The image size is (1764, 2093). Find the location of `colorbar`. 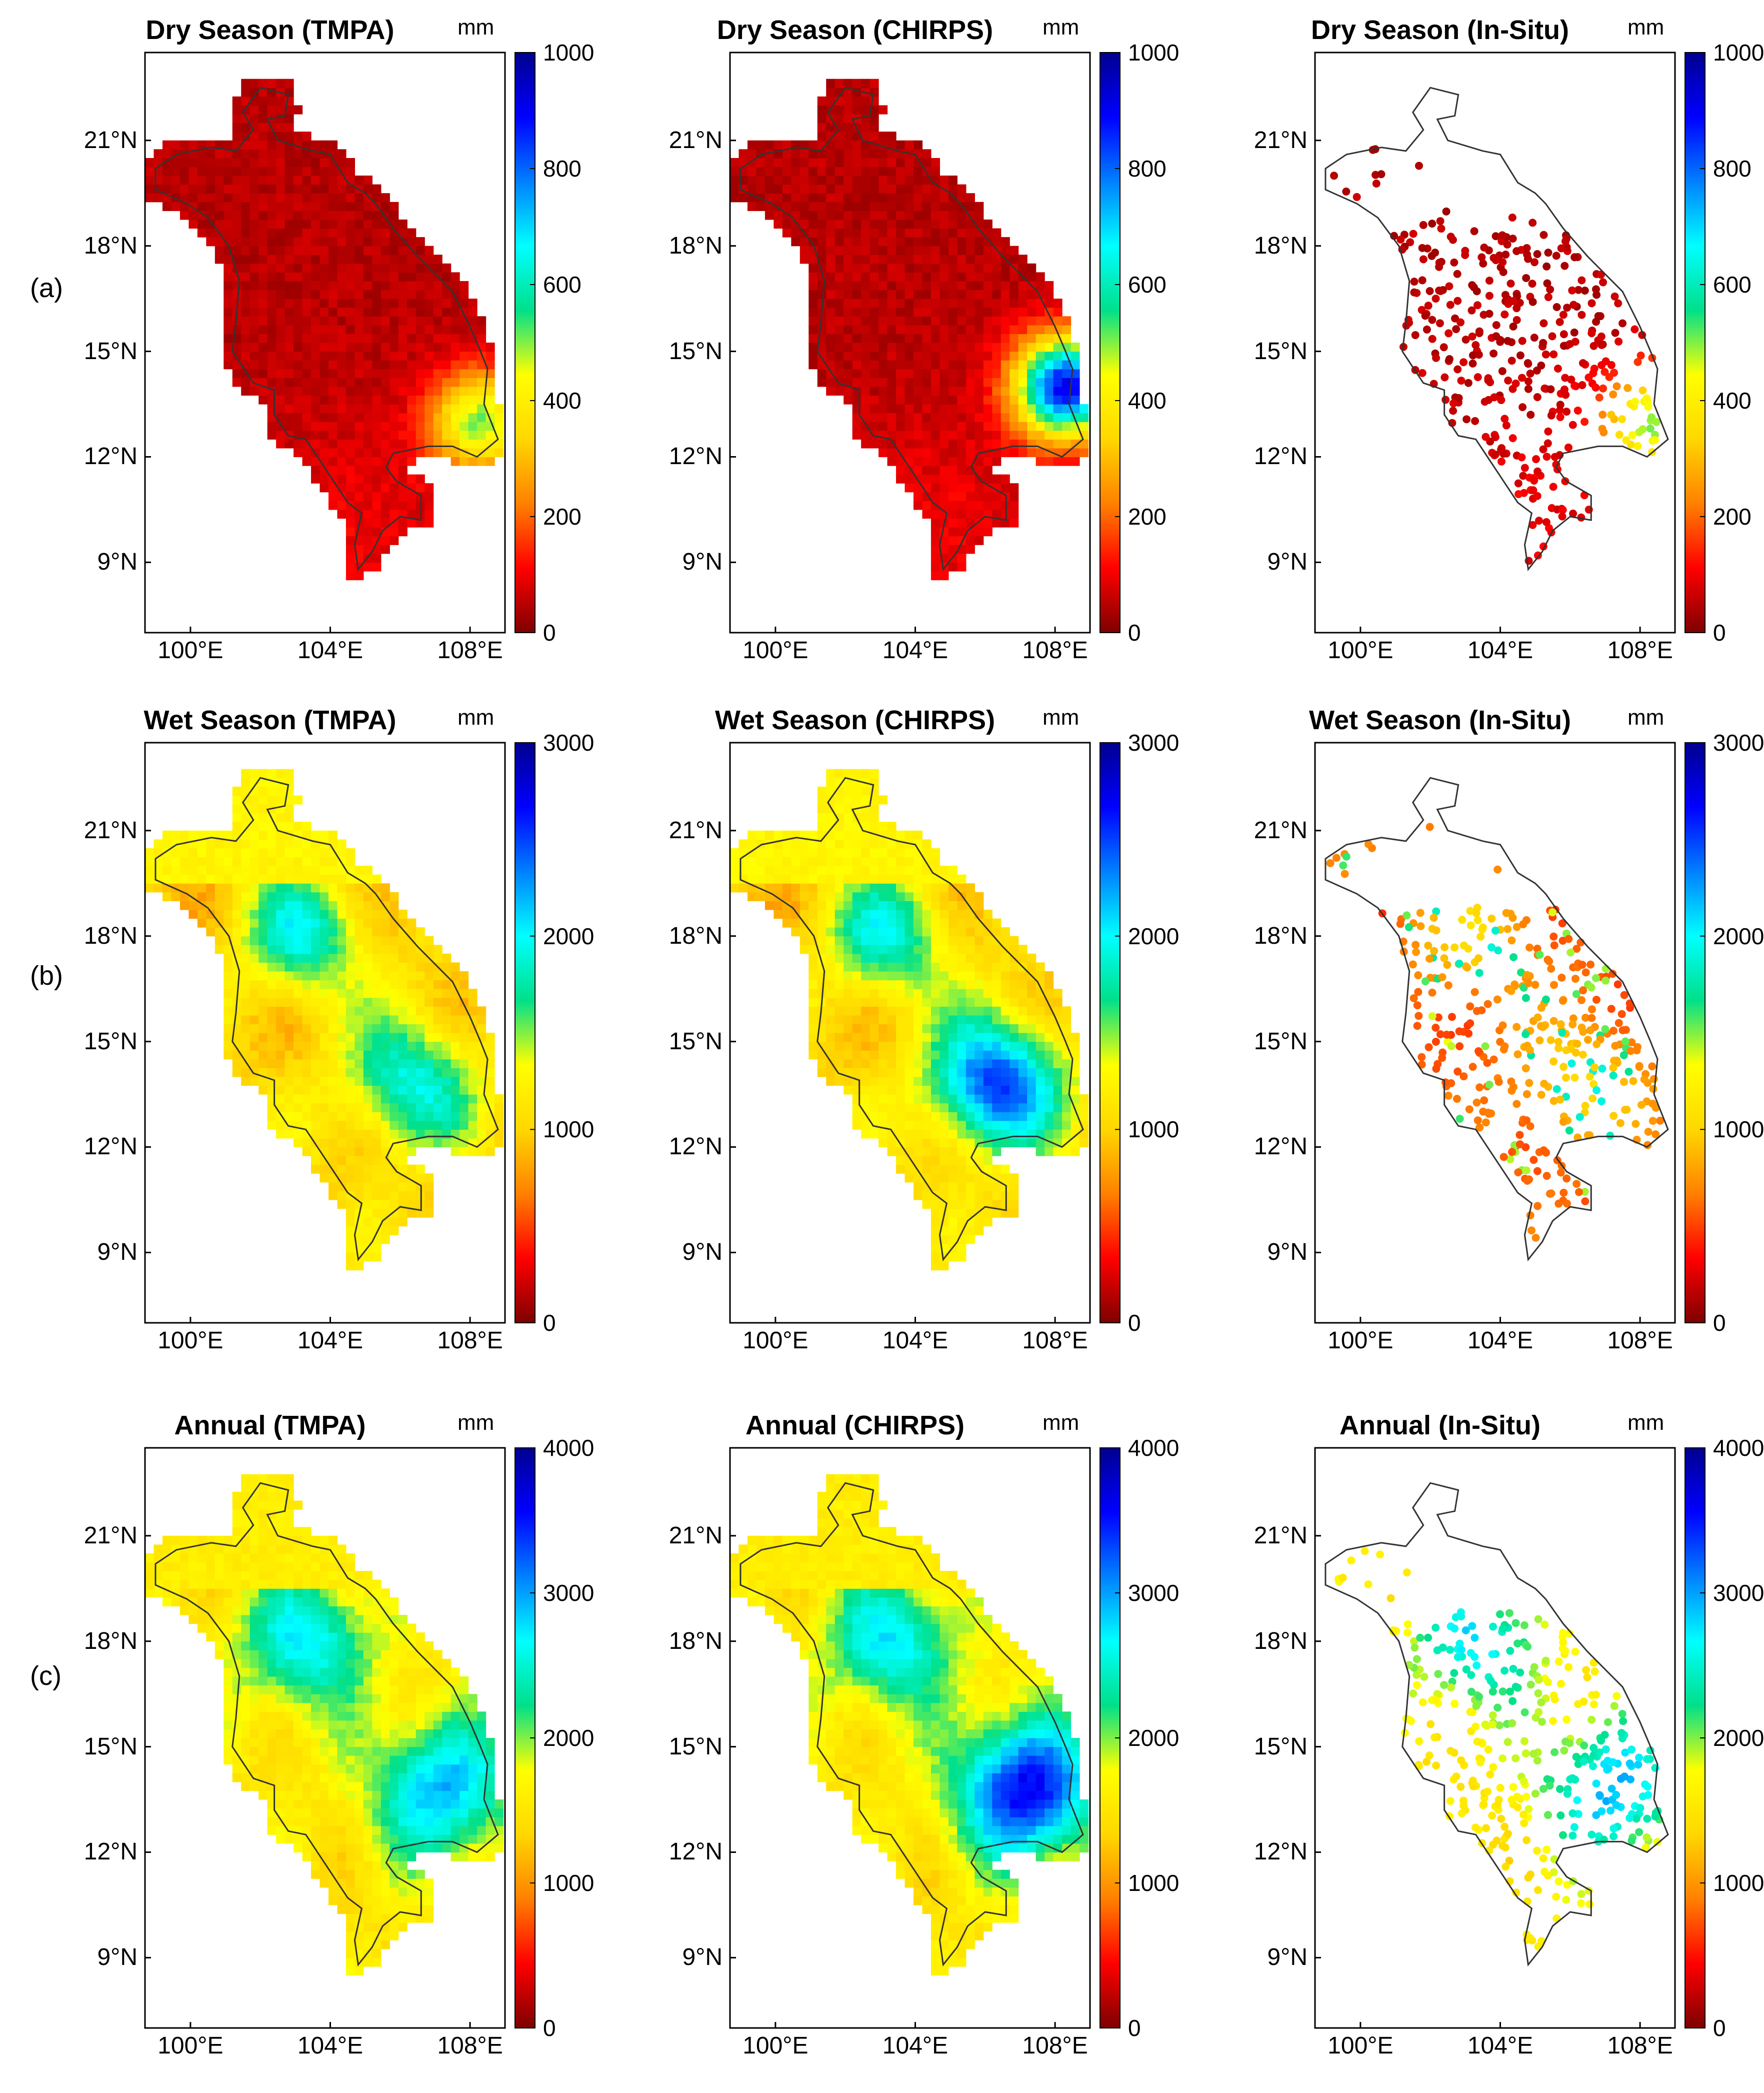

colorbar is located at coordinates (1695, 342).